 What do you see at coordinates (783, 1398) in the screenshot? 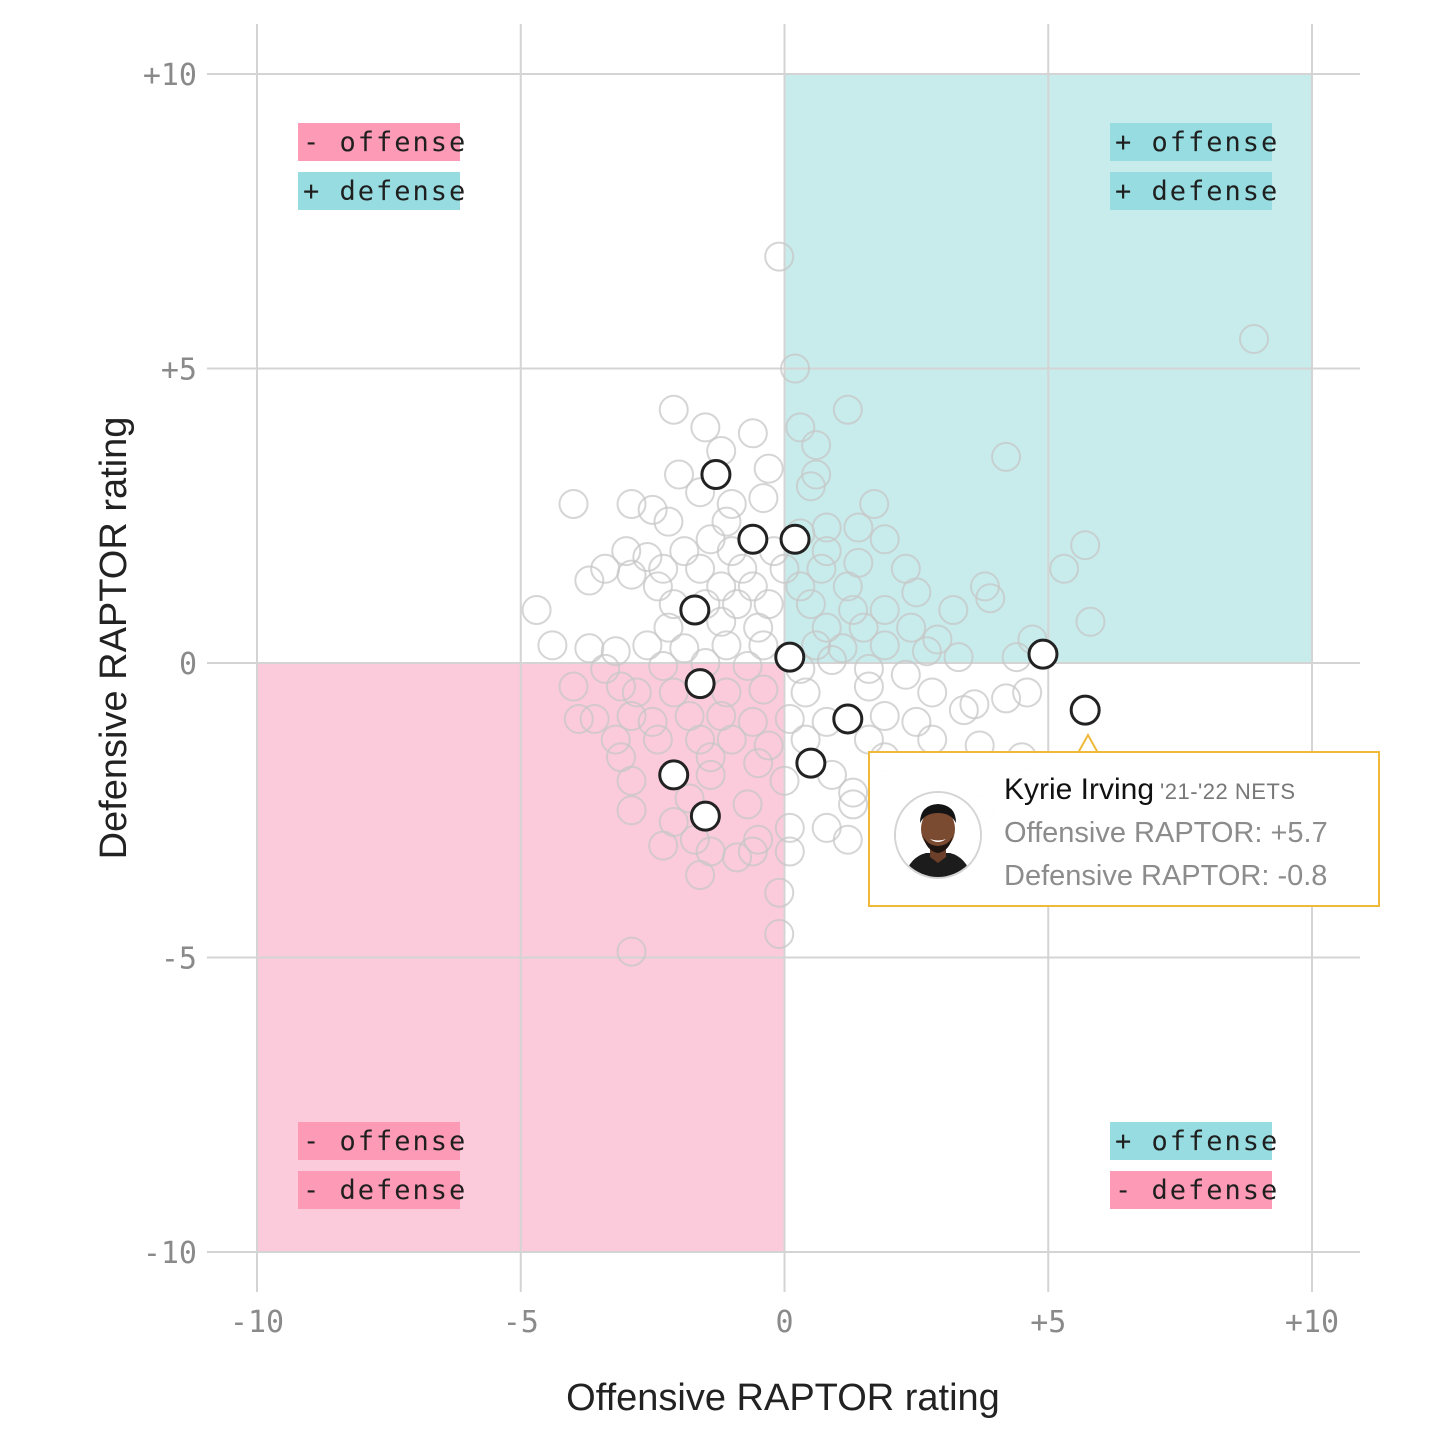
I see `x-axis-title: Offensive RAPTOR rating` at bounding box center [783, 1398].